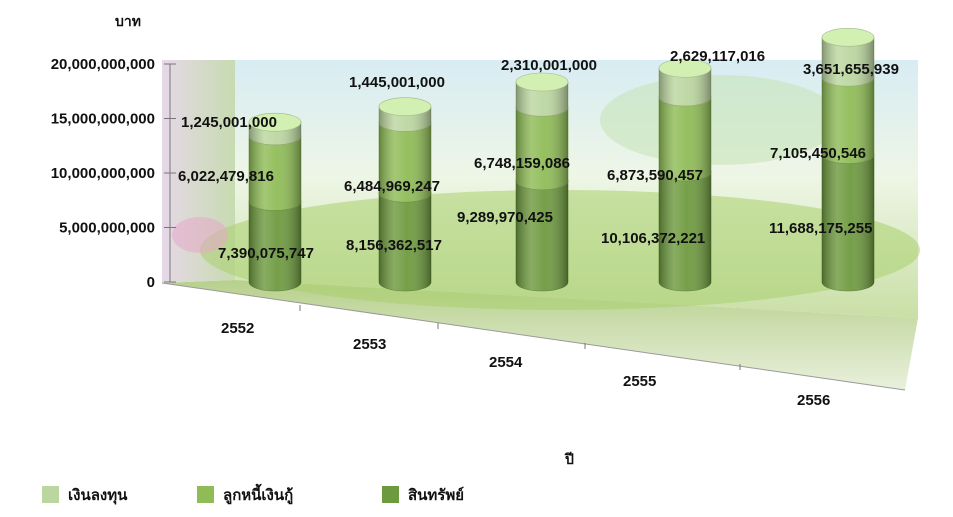 This screenshot has width=953, height=517. I want to click on y-tick-label: 5,000,000,000, so click(107, 228).